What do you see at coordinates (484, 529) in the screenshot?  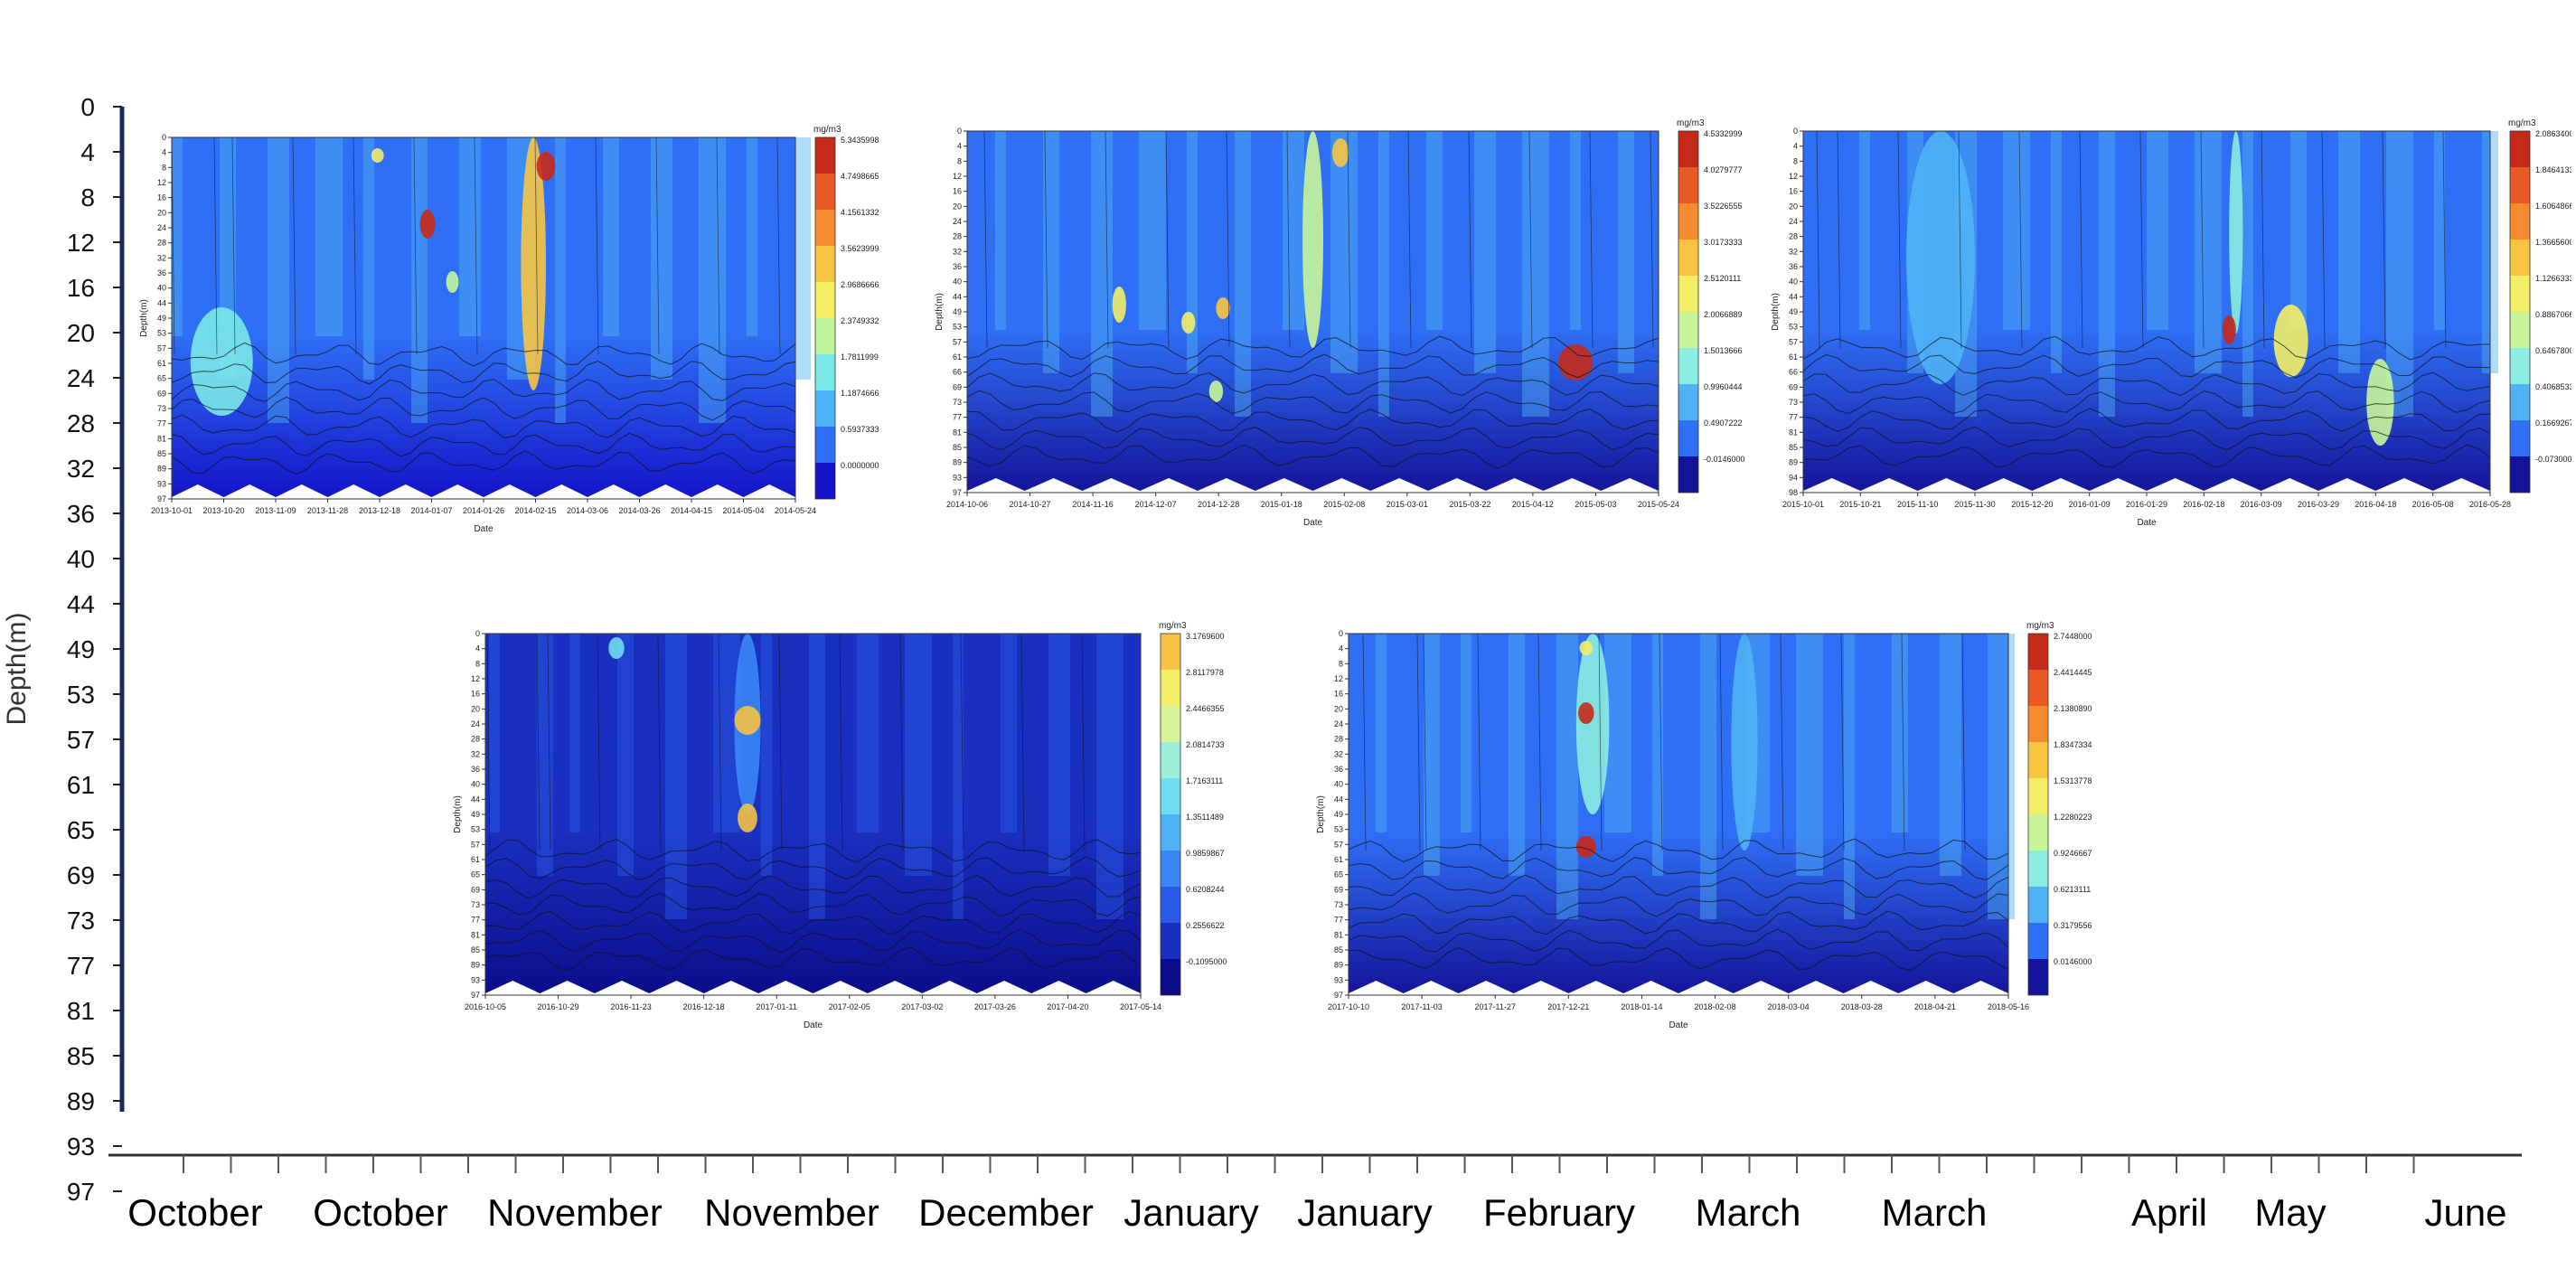 I see `panel-x-axis-label: Date` at bounding box center [484, 529].